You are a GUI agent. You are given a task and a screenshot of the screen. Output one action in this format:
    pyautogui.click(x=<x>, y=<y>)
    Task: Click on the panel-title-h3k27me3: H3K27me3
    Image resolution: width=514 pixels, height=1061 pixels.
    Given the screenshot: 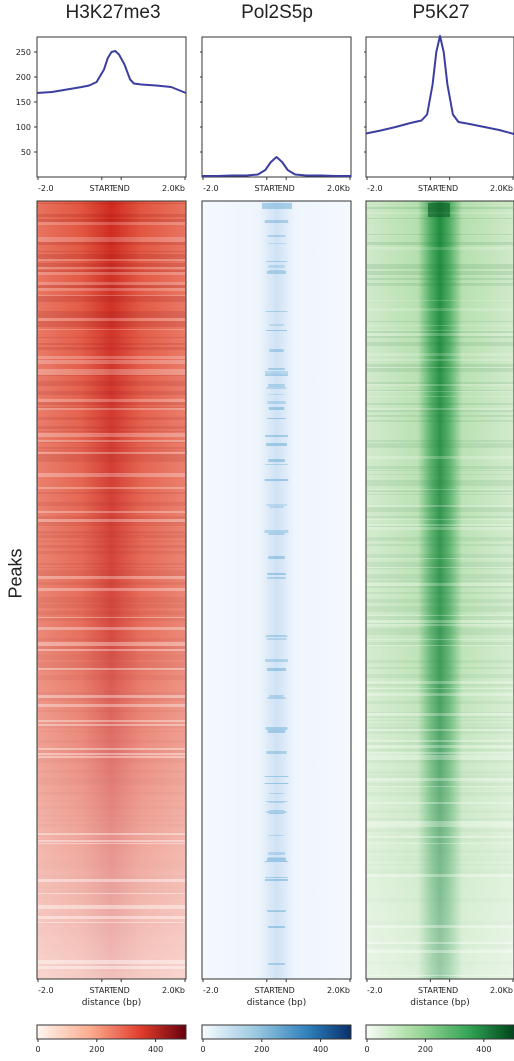 What is the action you would take?
    pyautogui.click(x=113, y=12)
    